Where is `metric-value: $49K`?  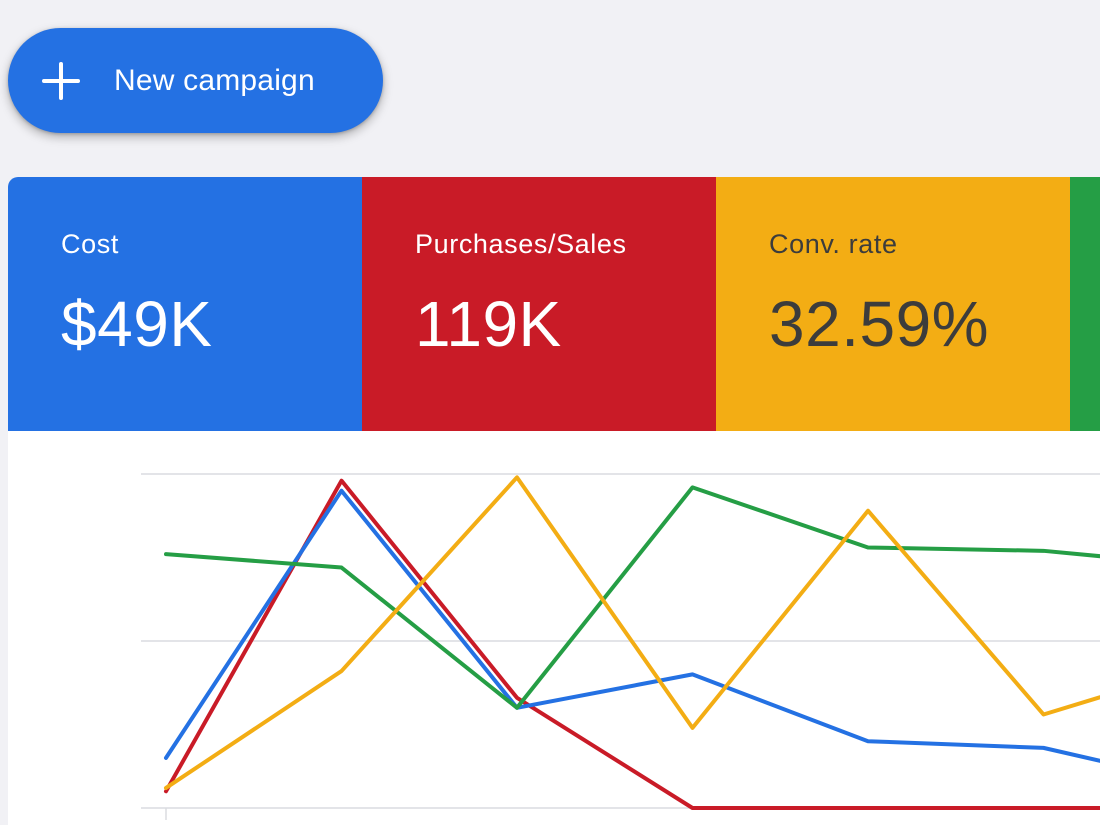 metric-value: $49K is located at coordinates (137, 324).